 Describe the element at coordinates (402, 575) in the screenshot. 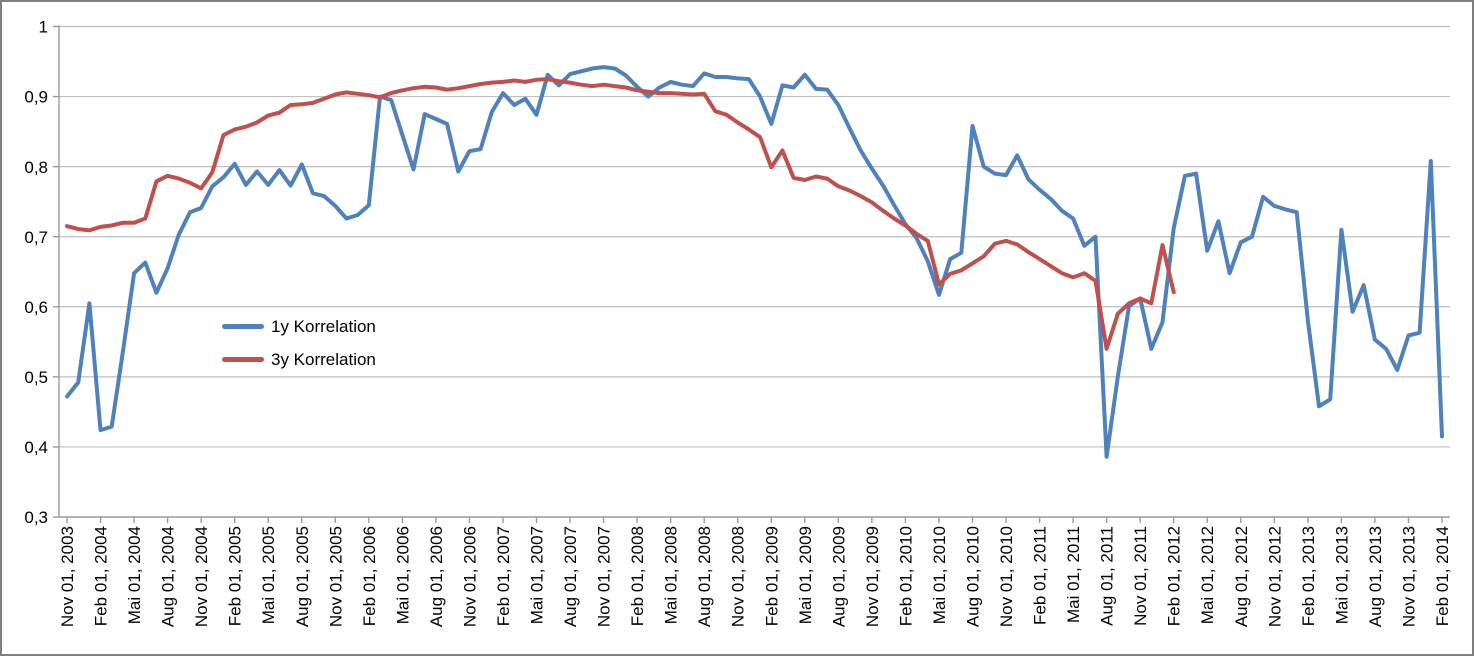

I see `svg-text: Mai 01, 2006` at that location.